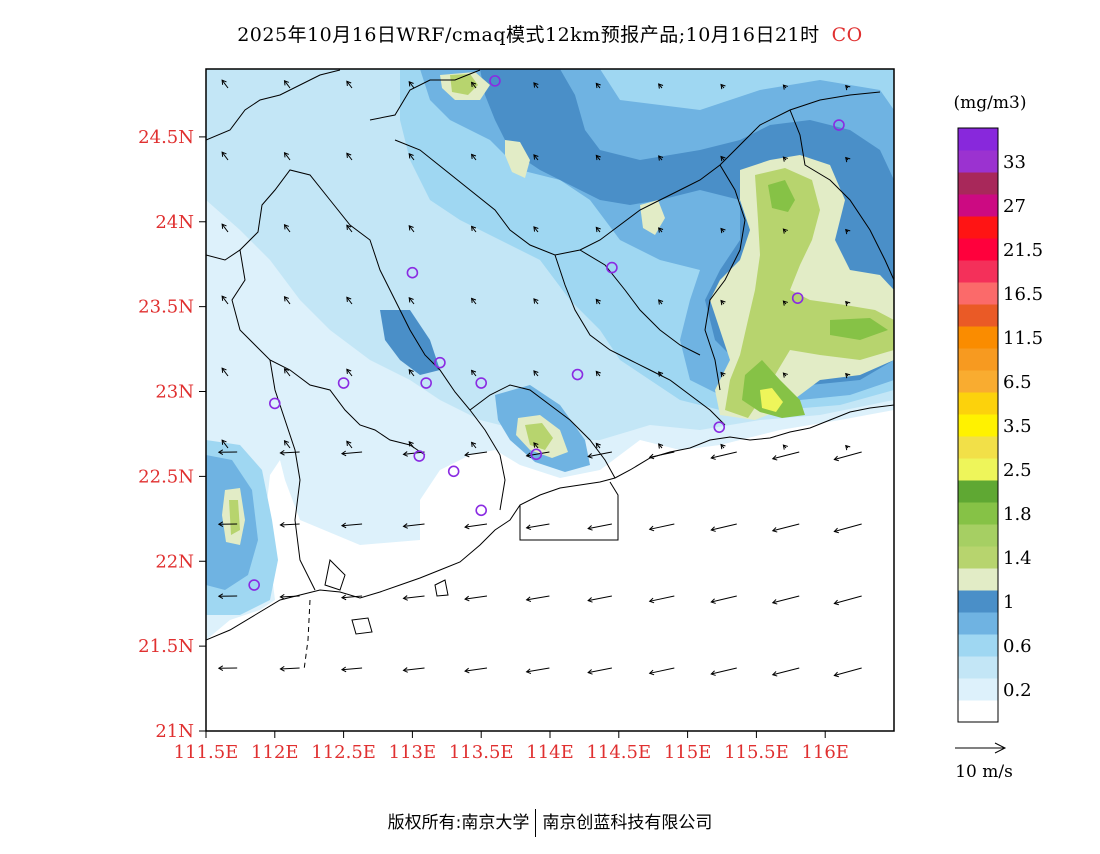 The height and width of the screenshot is (854, 1100). What do you see at coordinates (1023, 294) in the screenshot?
I see `colorbar-label: 16.5` at bounding box center [1023, 294].